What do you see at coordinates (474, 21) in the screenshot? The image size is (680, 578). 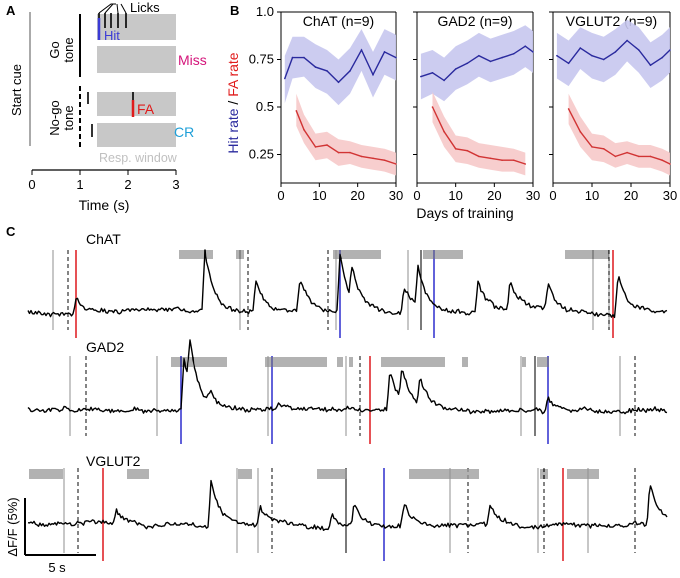 I see `chart-title: GAD2 (n=9)` at bounding box center [474, 21].